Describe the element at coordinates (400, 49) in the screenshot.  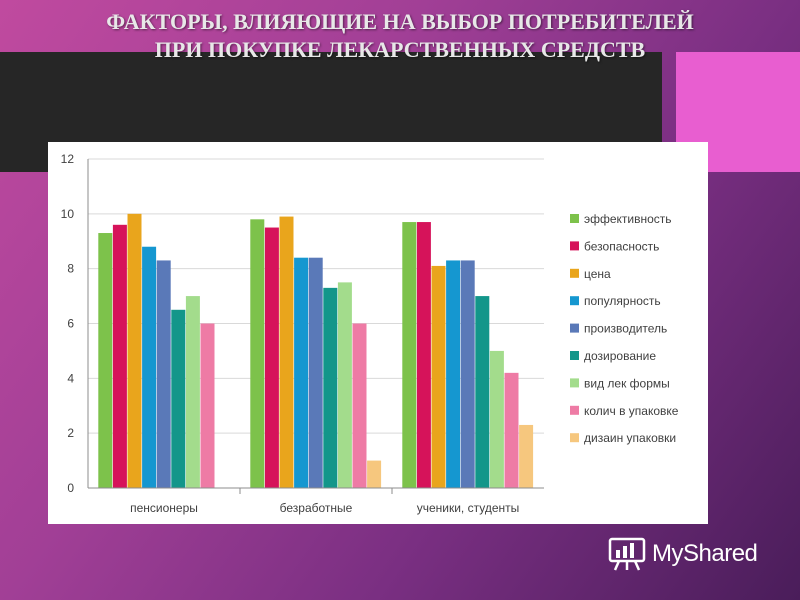
I see `slide-title-line-2: ПРИ ПОКУПКЕ ЛЕКАРСТВЕННЫХ СРЕДСТВ` at that location.